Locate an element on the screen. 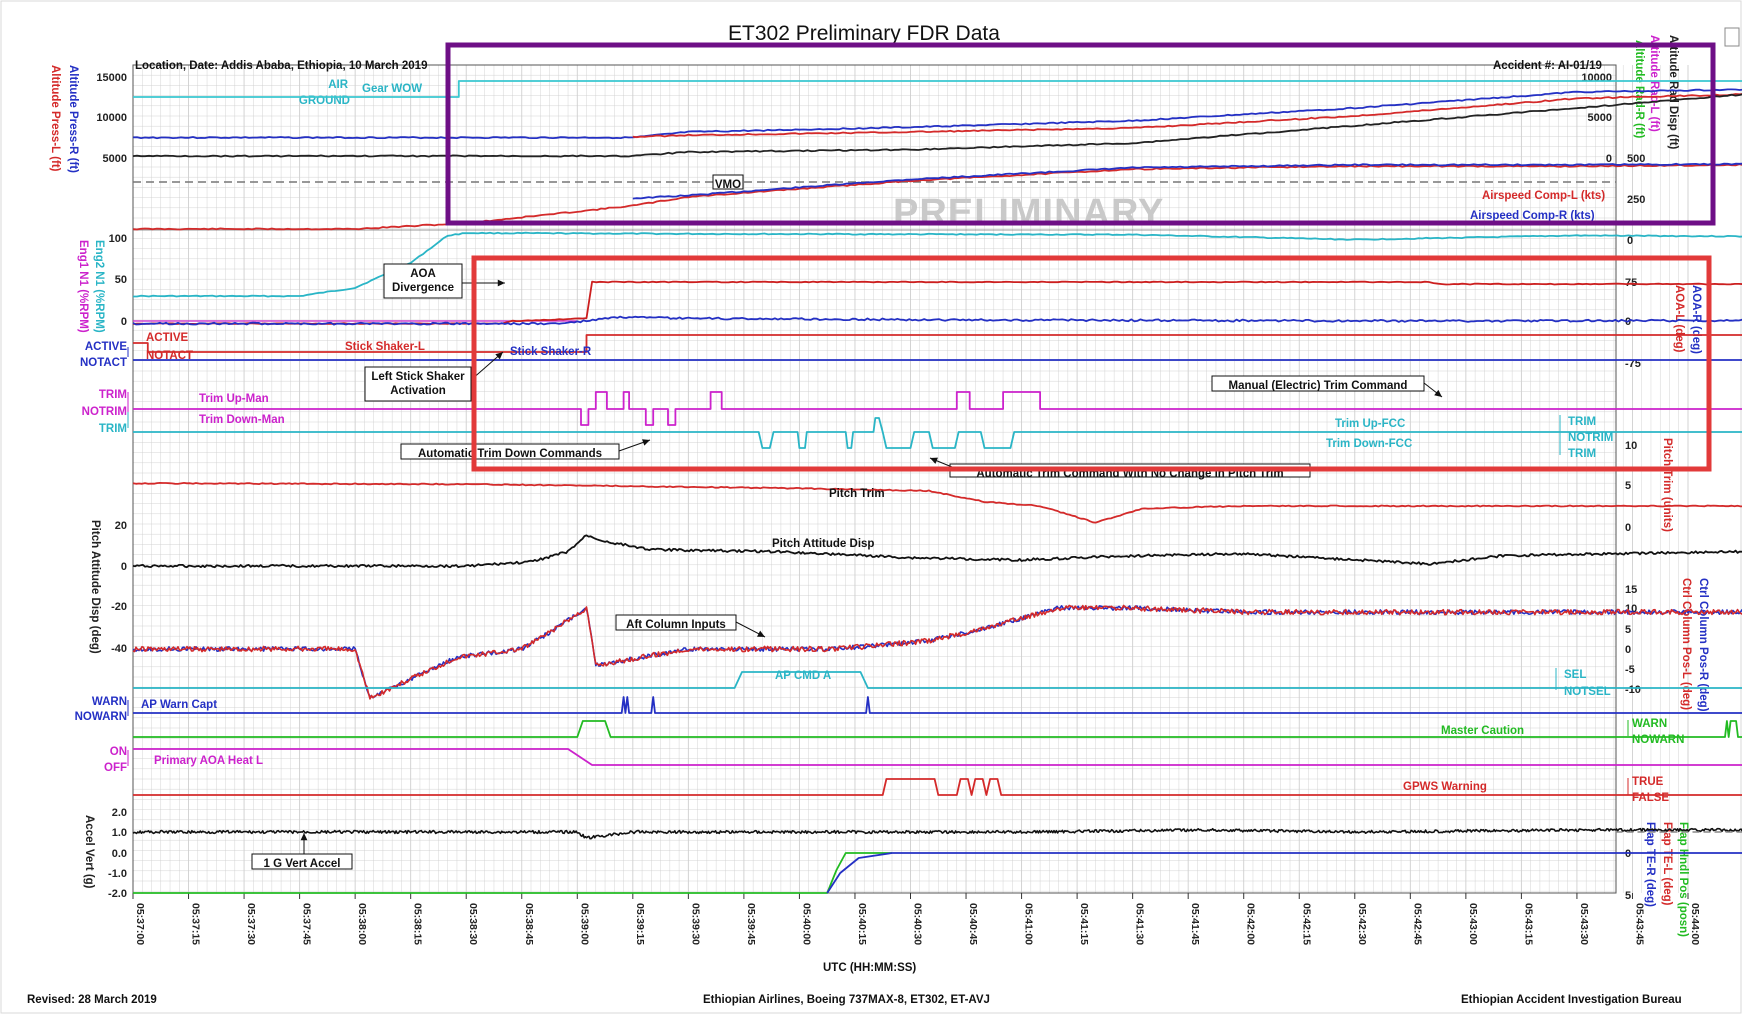 Image resolution: width=1742 pixels, height=1014 pixels. state-trim_r1: TRIM is located at coordinates (1582, 422).